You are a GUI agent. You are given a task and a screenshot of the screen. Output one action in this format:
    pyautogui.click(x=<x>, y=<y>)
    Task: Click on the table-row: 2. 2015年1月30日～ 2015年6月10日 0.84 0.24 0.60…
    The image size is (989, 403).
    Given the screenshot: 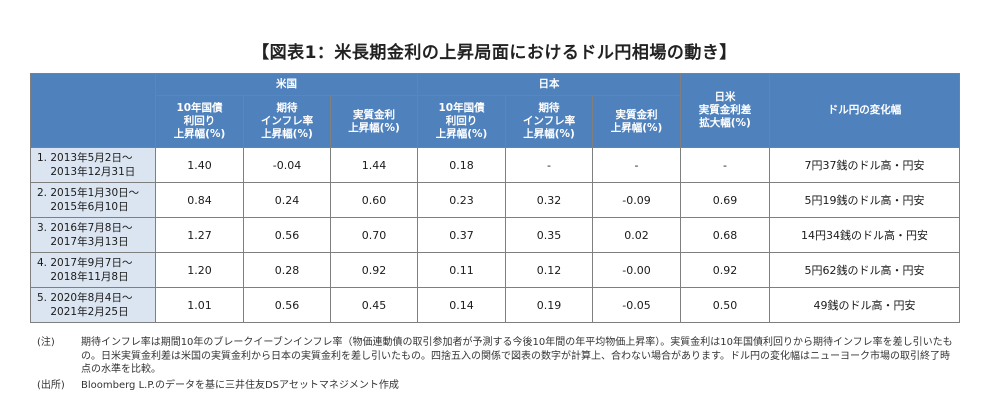 What is the action you would take?
    pyautogui.click(x=495, y=200)
    